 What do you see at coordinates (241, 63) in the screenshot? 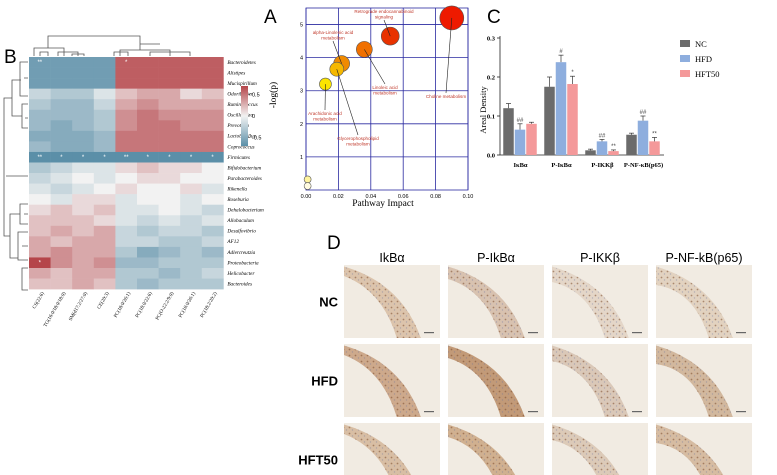
I see `heatmap-row-label: Bacteroidetes` at bounding box center [241, 63].